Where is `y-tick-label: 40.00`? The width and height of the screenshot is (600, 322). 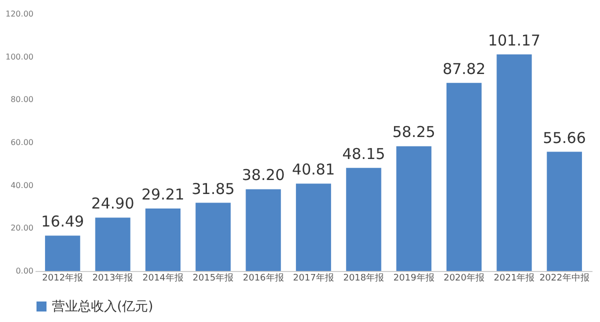
y-tick-label: 40.00 is located at coordinates (22, 185).